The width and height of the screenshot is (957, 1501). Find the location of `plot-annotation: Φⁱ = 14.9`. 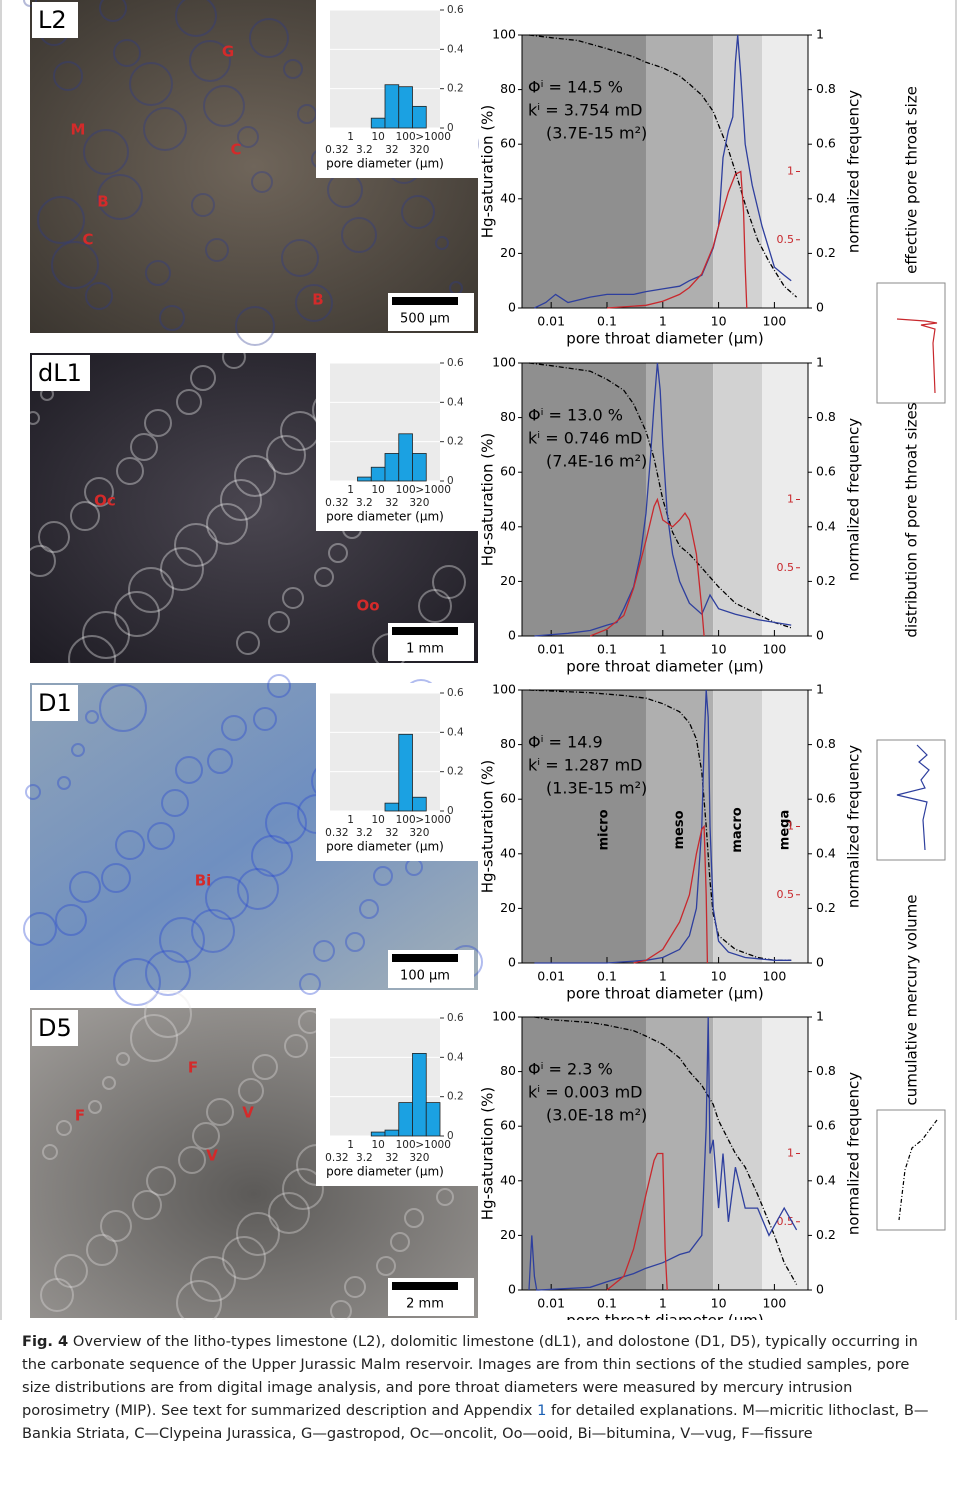

plot-annotation: Φⁱ = 14.9 is located at coordinates (565, 742).